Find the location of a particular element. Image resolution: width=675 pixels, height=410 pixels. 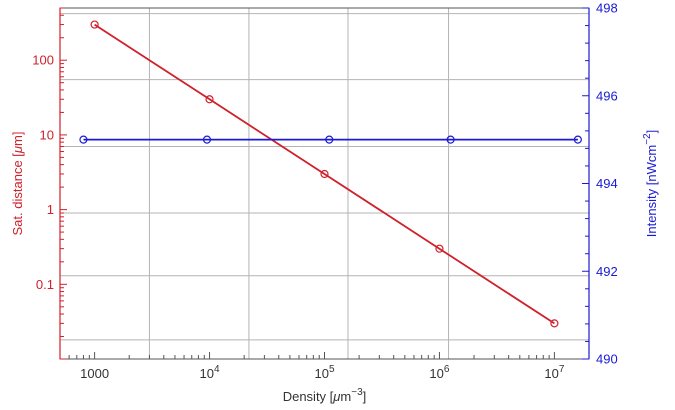

y-left-tick-label: 1 is located at coordinates (50, 209).